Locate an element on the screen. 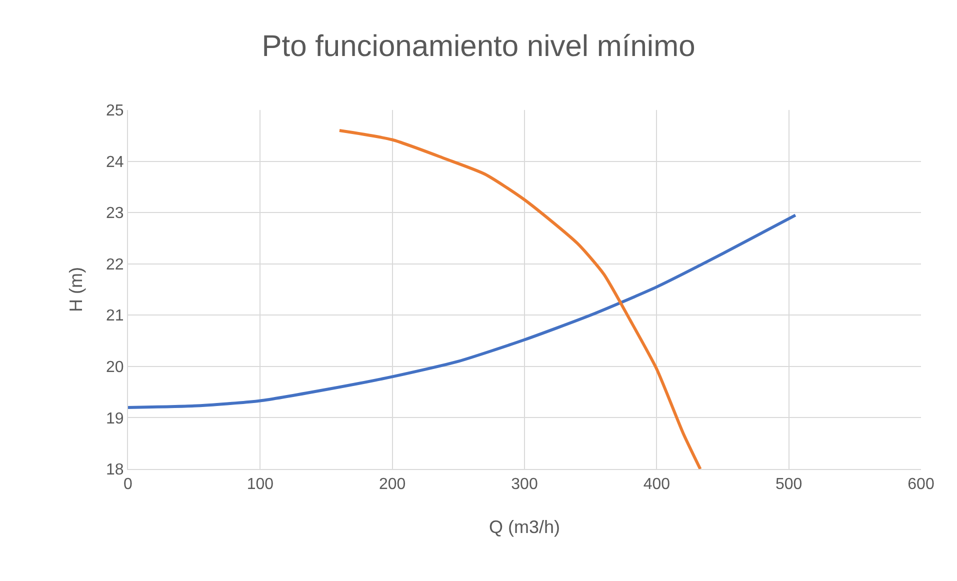 This screenshot has height=581, width=957. x-tick-label: 0 is located at coordinates (128, 485).